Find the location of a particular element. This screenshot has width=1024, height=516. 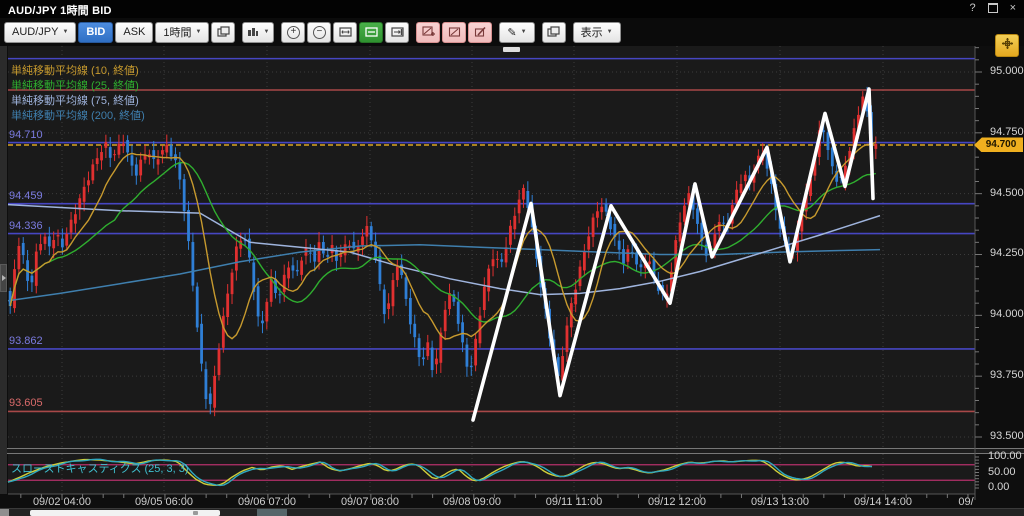

stochastic-d-line is located at coordinates (440, 472).